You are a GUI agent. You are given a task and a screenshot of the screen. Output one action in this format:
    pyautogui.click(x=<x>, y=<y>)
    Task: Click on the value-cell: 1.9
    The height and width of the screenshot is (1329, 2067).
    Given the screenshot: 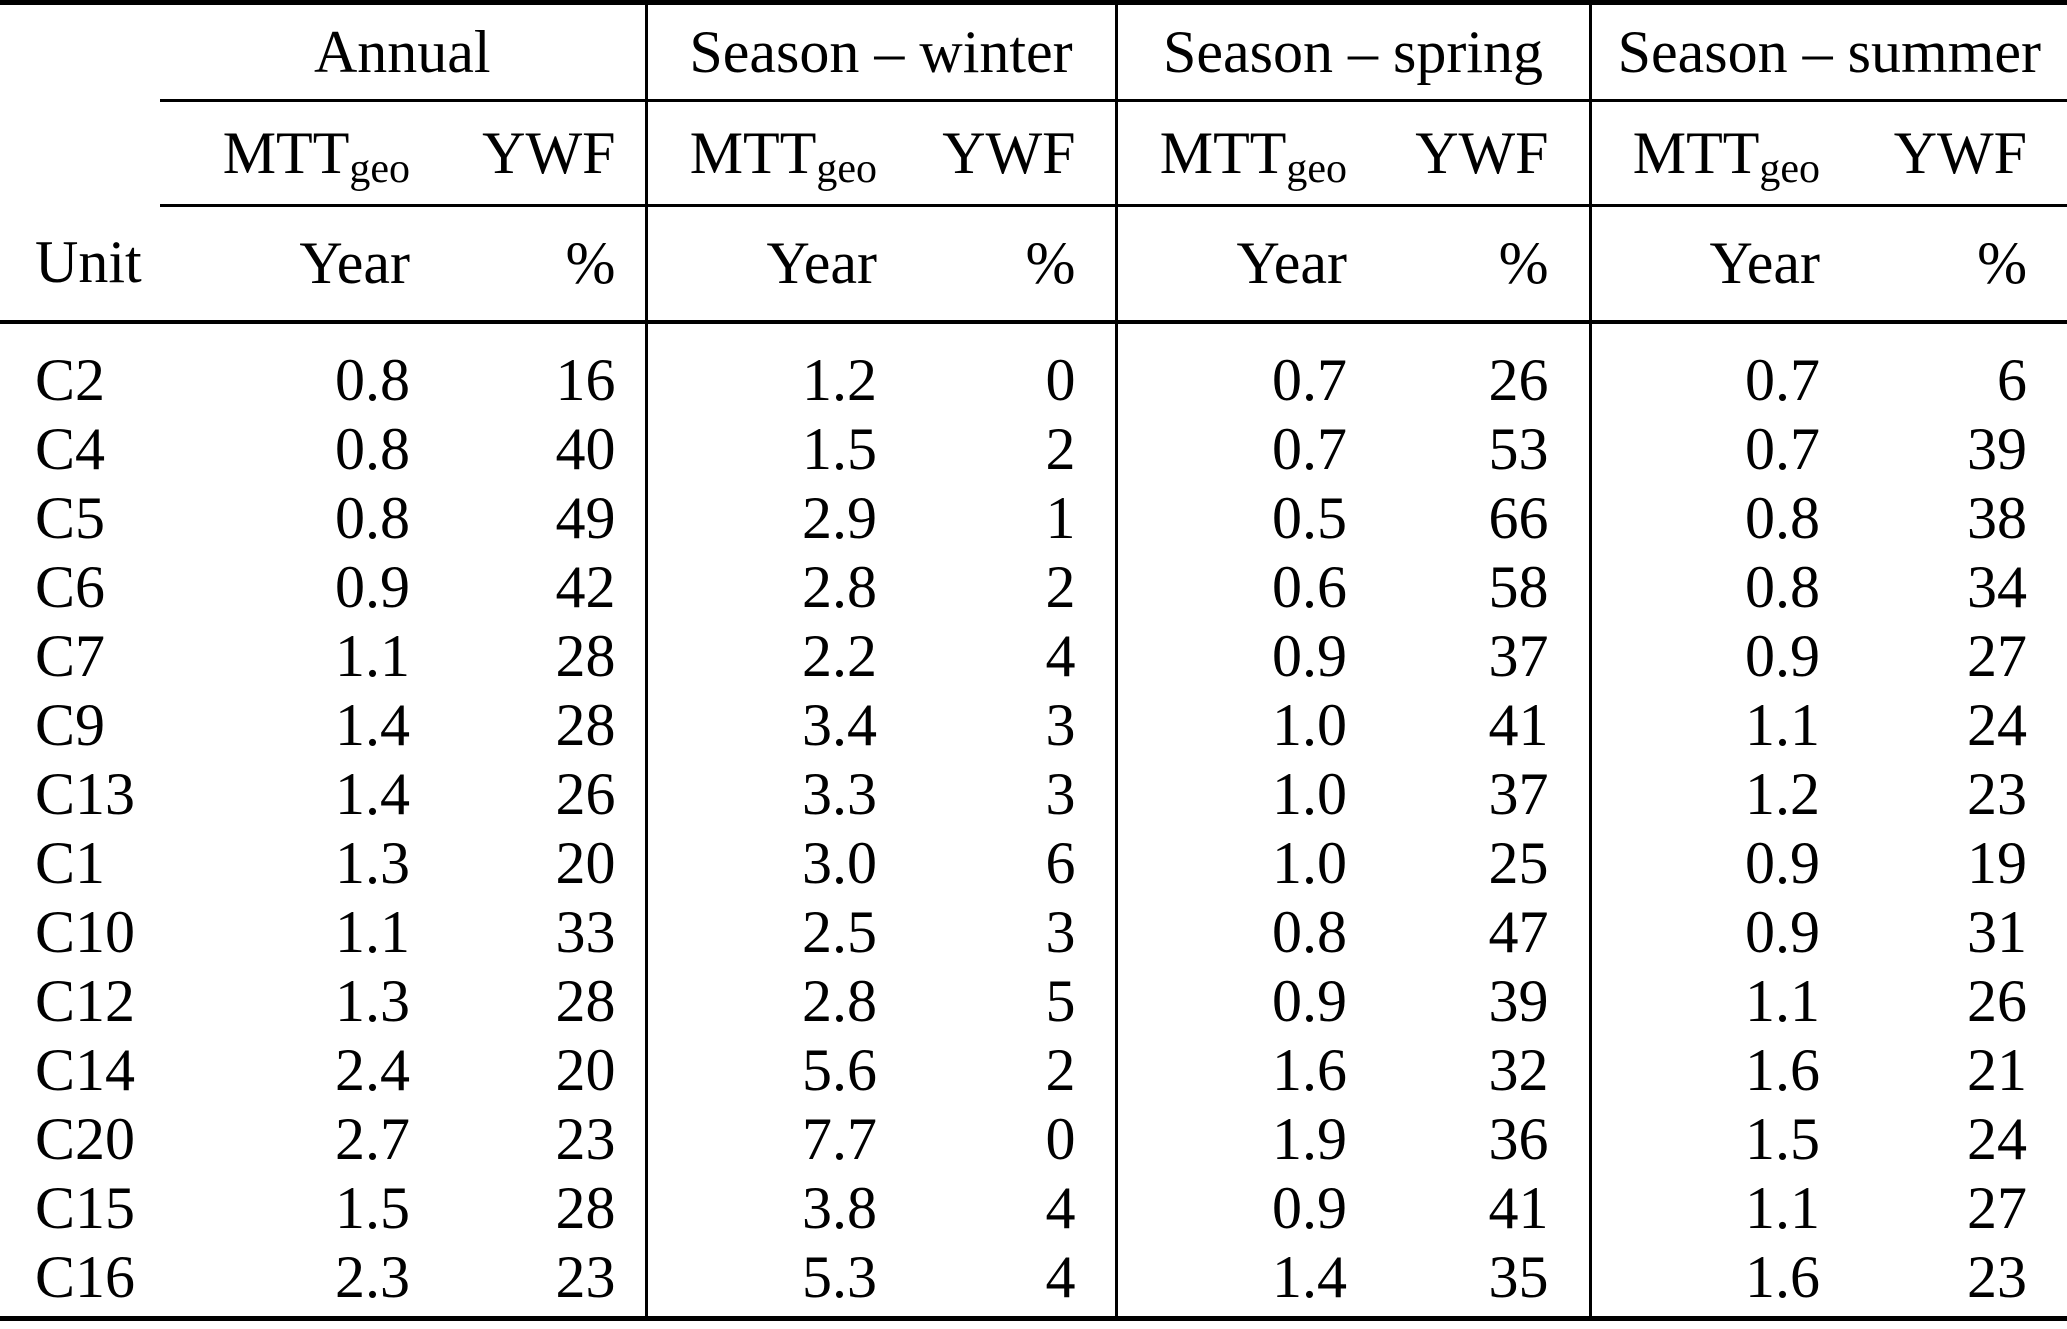 What is the action you would take?
    pyautogui.click(x=1310, y=1138)
    